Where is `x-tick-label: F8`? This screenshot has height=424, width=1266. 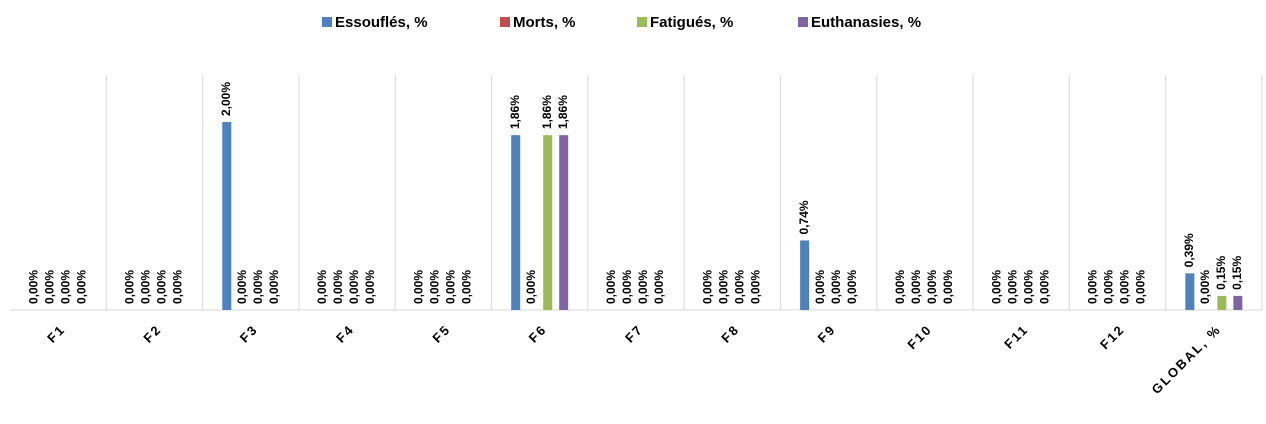 x-tick-label: F8 is located at coordinates (730, 334).